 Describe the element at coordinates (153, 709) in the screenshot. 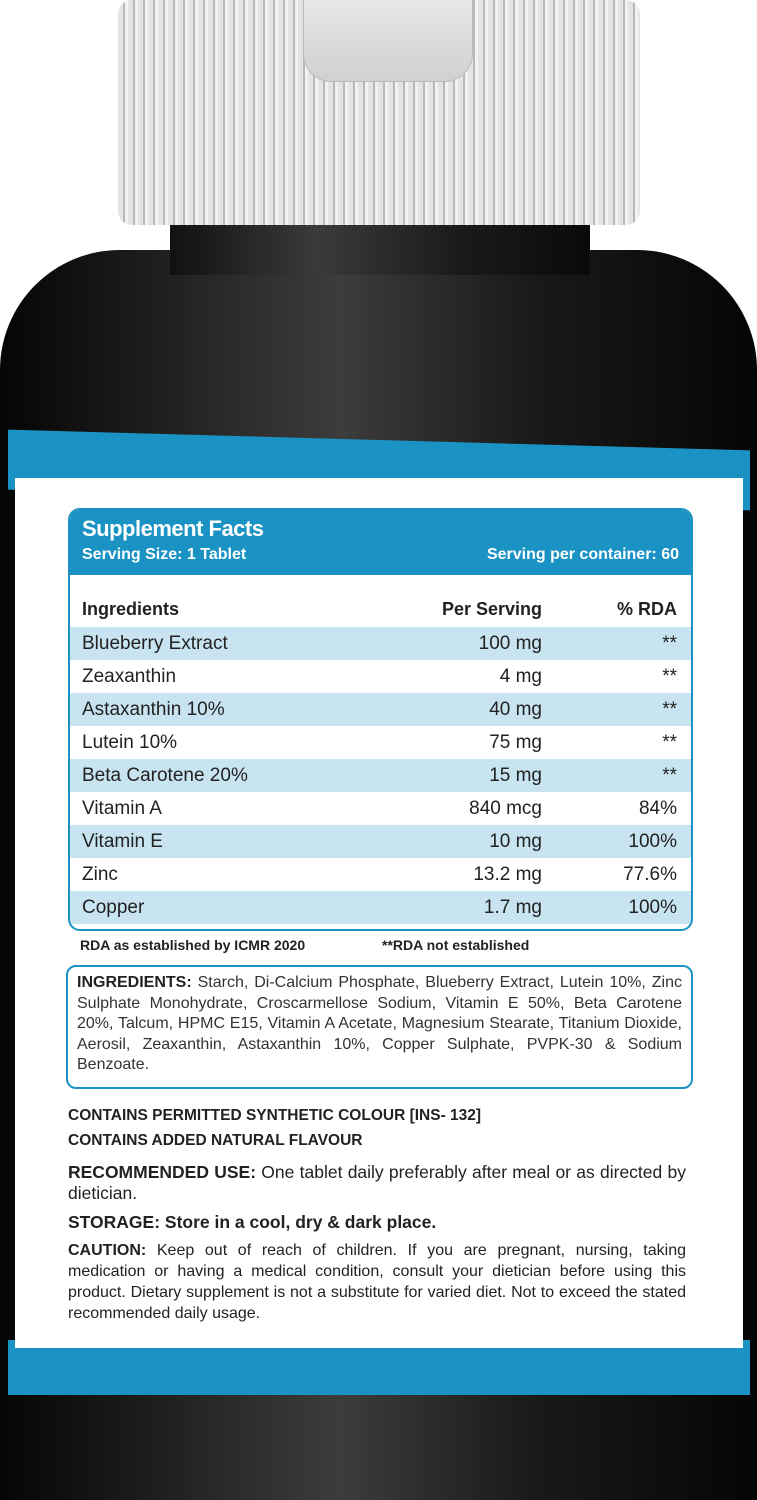

I see `ingredient-name: Astaxanthin 10%` at that location.